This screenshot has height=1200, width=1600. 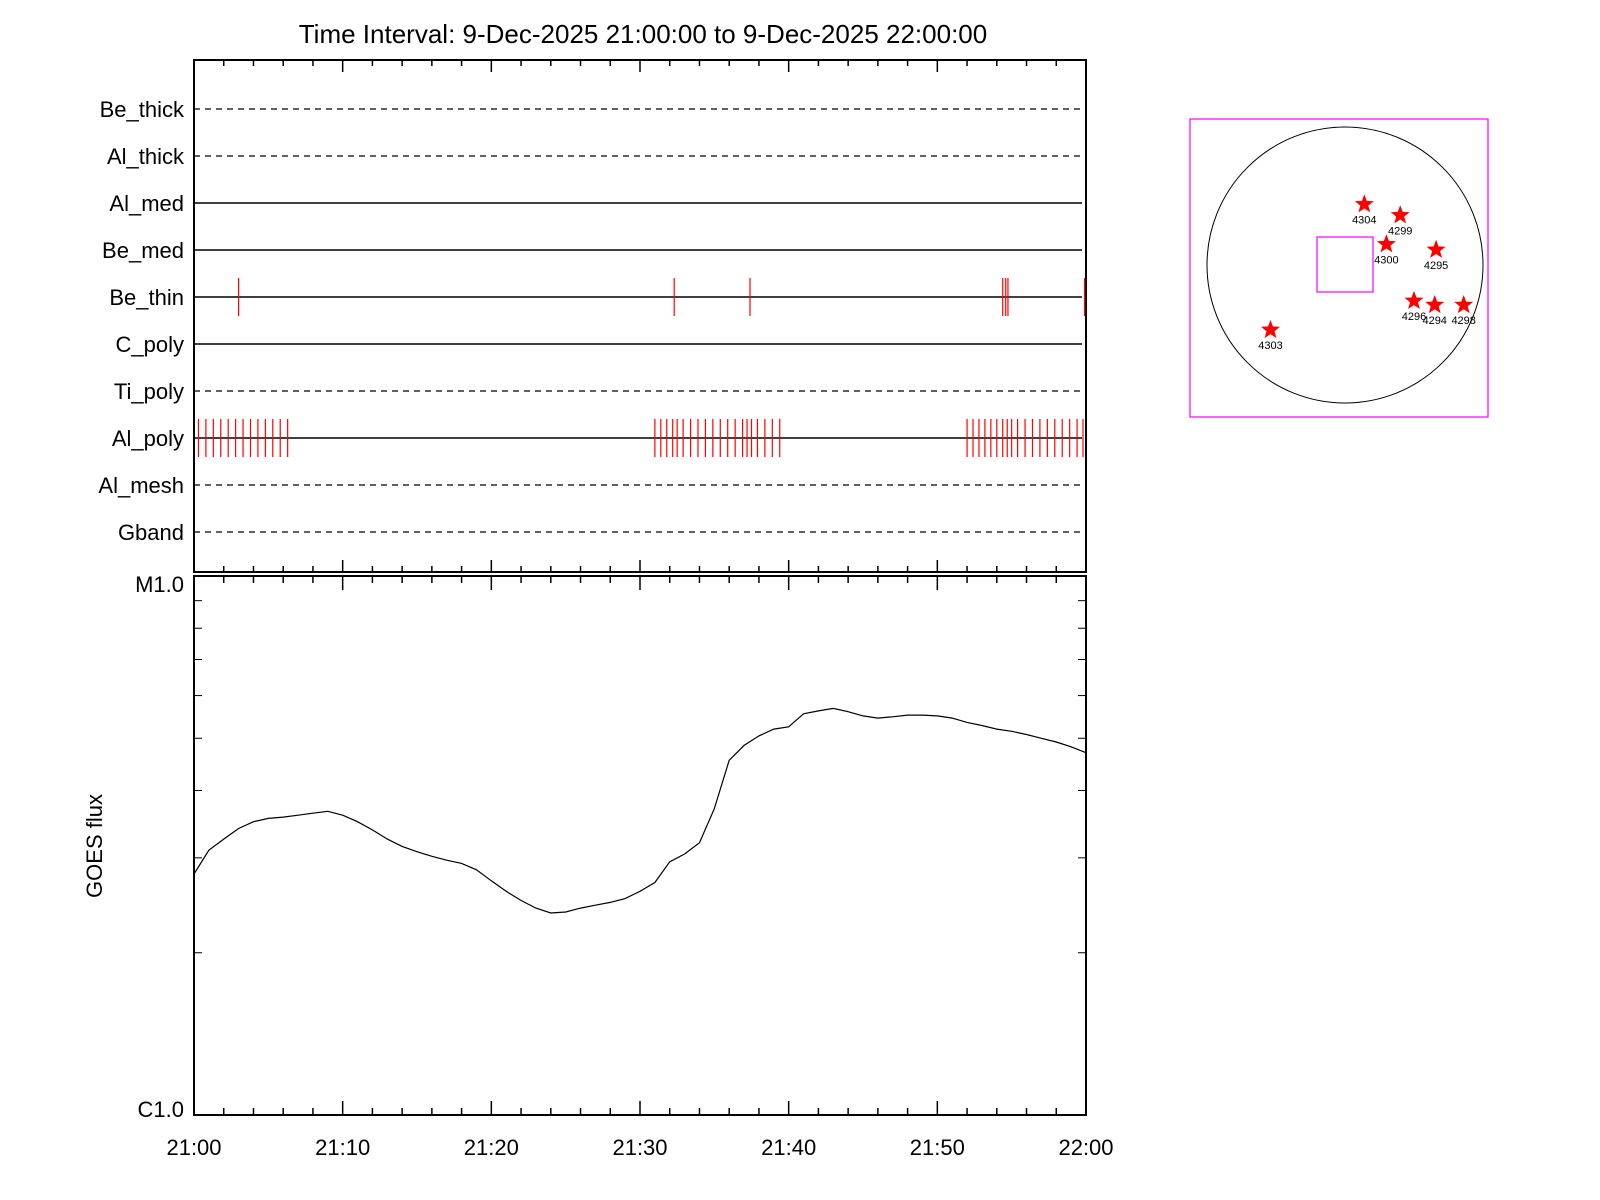 I want to click on row-label: Al_mesh, so click(x=141, y=485).